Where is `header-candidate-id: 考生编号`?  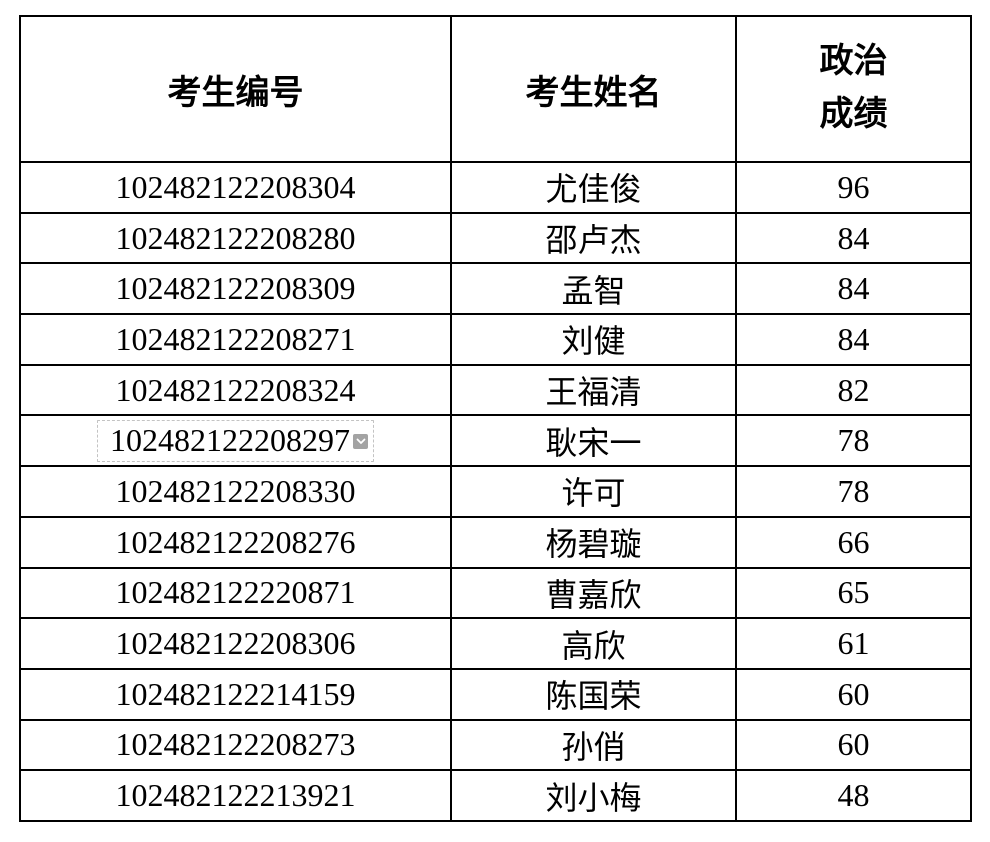
header-candidate-id: 考生编号 is located at coordinates (235, 89).